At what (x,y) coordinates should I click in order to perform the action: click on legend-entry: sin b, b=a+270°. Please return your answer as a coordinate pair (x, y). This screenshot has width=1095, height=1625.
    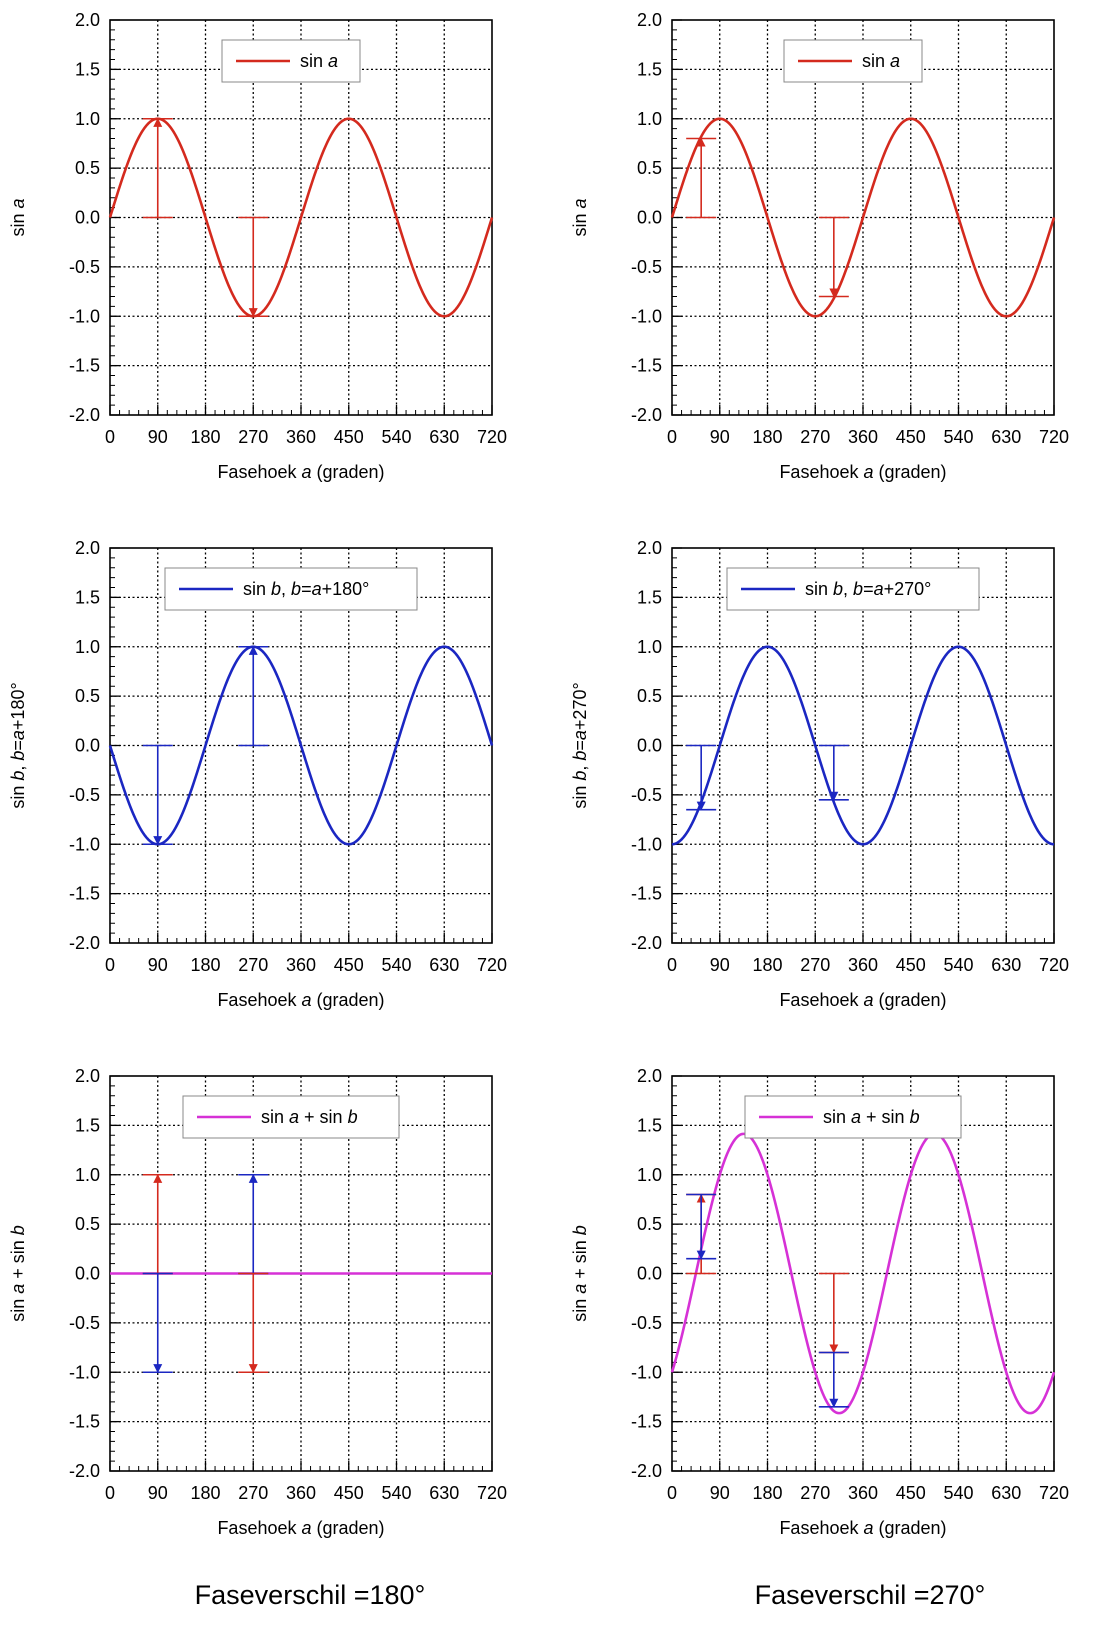
    Looking at the image, I should click on (868, 589).